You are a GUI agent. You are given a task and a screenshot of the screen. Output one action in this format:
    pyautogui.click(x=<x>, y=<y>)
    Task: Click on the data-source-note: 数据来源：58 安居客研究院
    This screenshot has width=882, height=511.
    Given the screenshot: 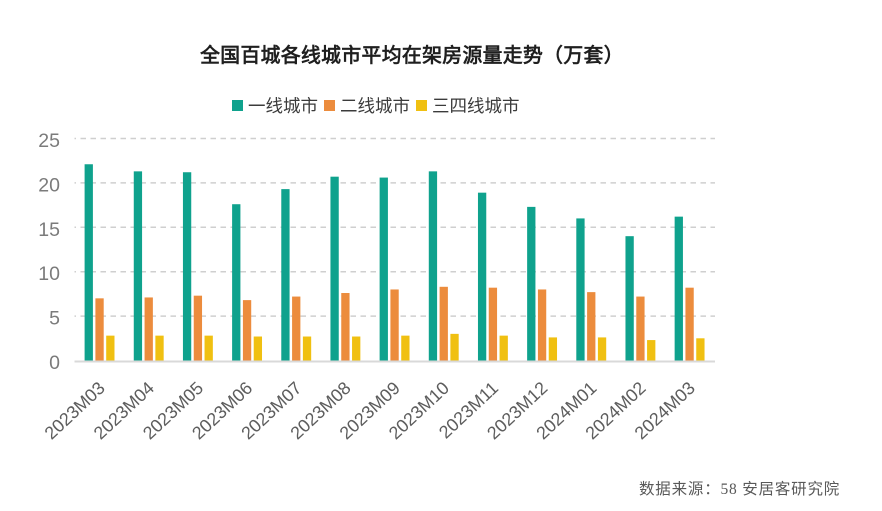 What is the action you would take?
    pyautogui.click(x=740, y=489)
    